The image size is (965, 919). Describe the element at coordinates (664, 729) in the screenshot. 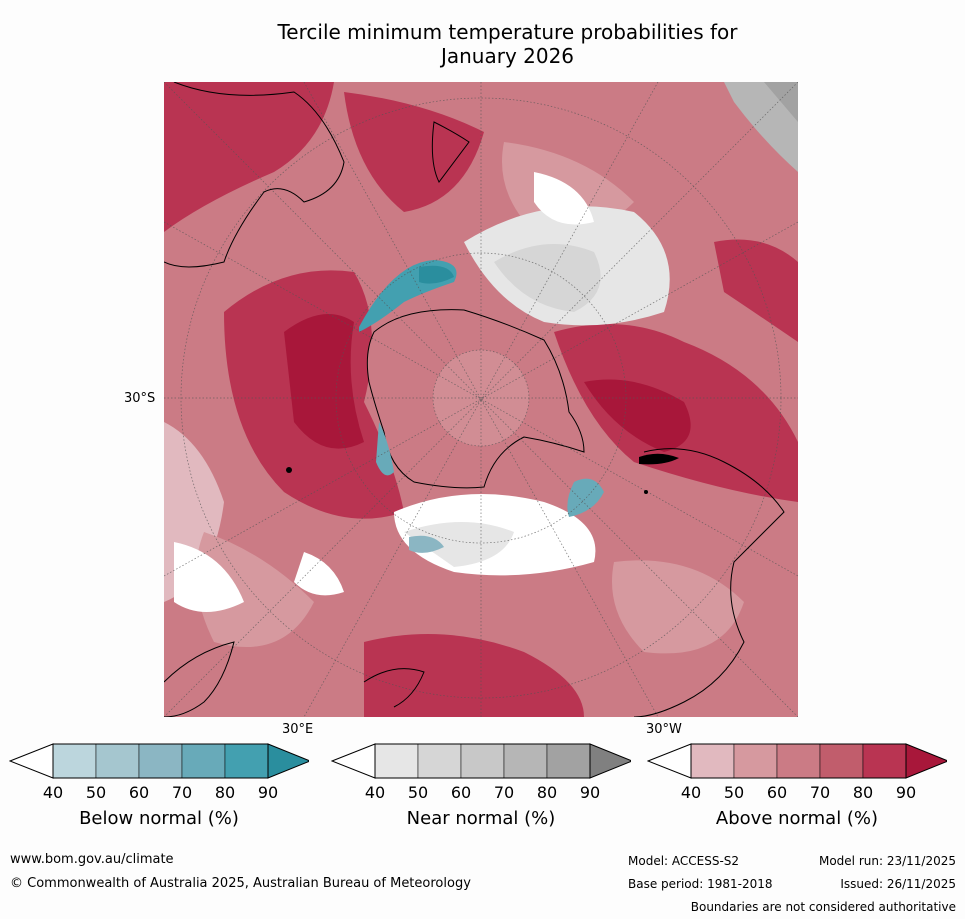

I see `longitude-label-west: 30°W` at that location.